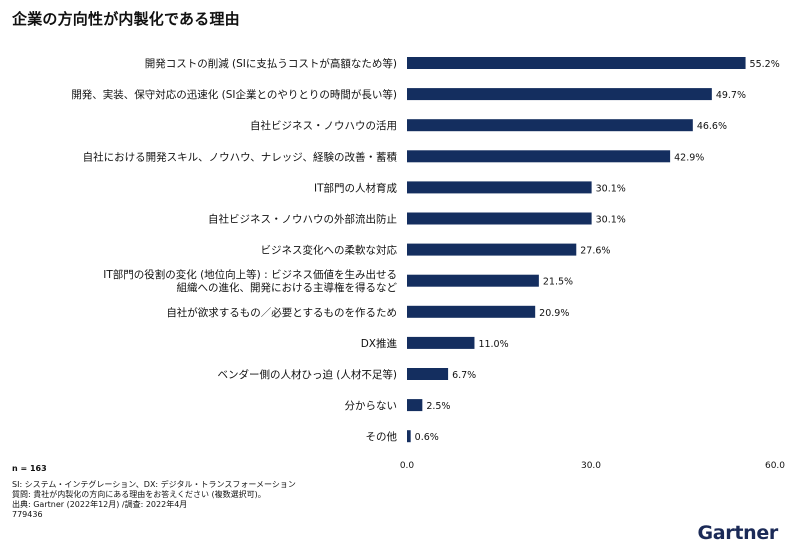 The width and height of the screenshot is (800, 552). Describe the element at coordinates (154, 484) in the screenshot. I see `footnote-abbreviations: SI: システム・インテグレーション、DX: デジタル・トランスフォーメーション` at that location.